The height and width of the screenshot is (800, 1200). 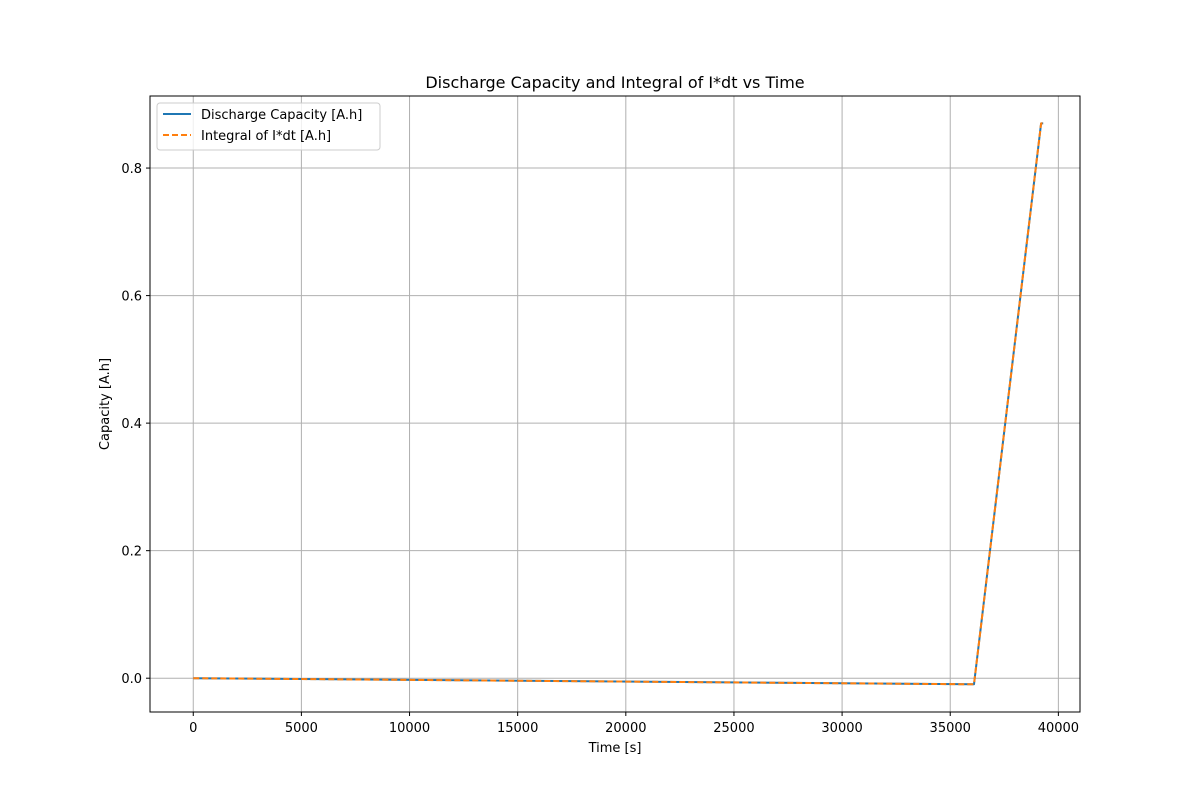 What do you see at coordinates (615, 748) in the screenshot?
I see `x-axis-label: Time [s]` at bounding box center [615, 748].